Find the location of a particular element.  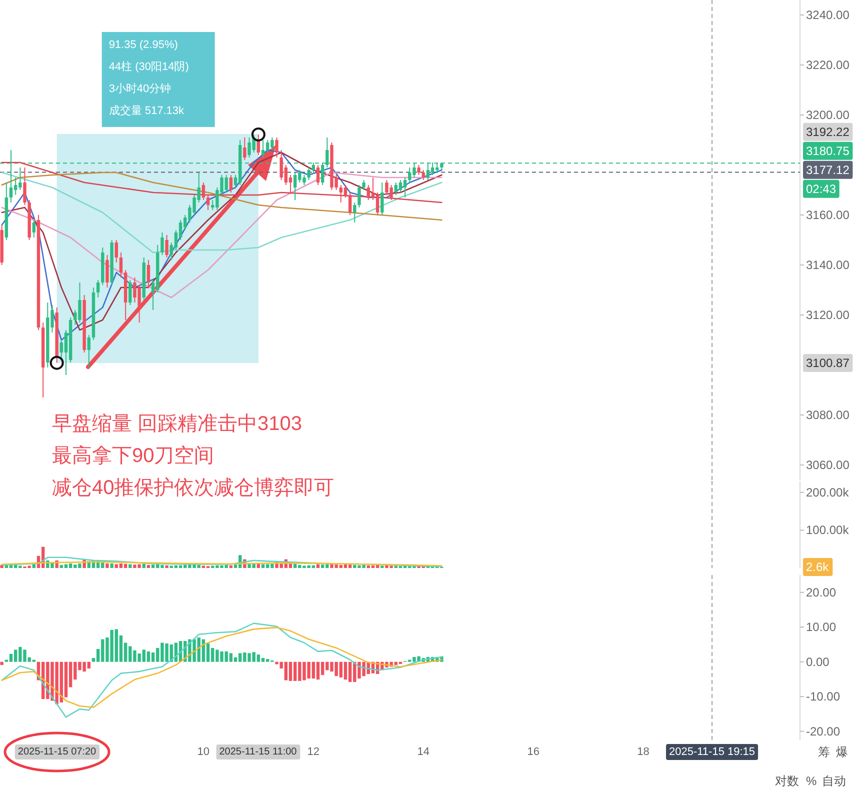

text: 筹 is located at coordinates (824, 752).